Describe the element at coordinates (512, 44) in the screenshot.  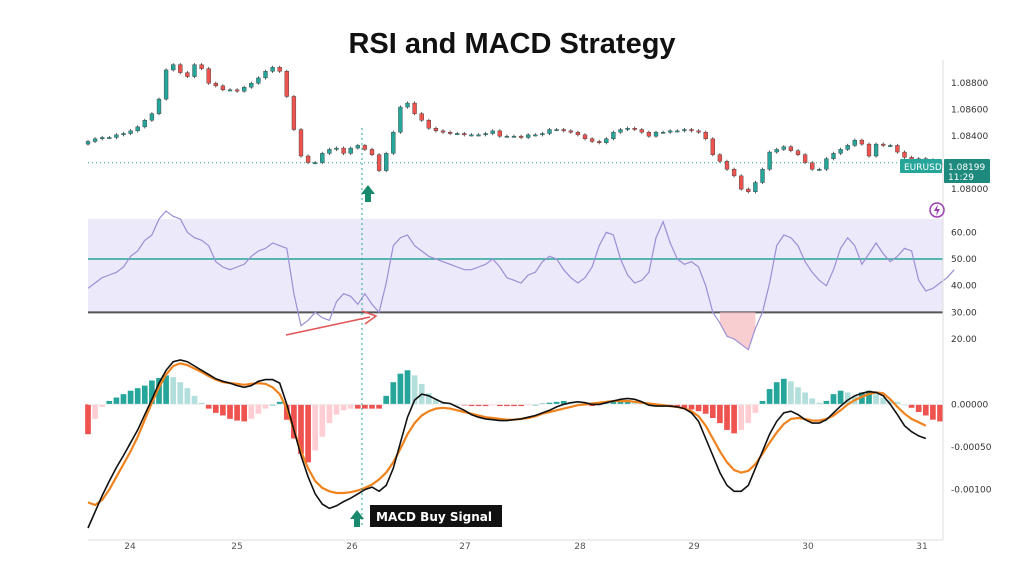
I see `chart-title: RSI and MACD Strategy` at that location.